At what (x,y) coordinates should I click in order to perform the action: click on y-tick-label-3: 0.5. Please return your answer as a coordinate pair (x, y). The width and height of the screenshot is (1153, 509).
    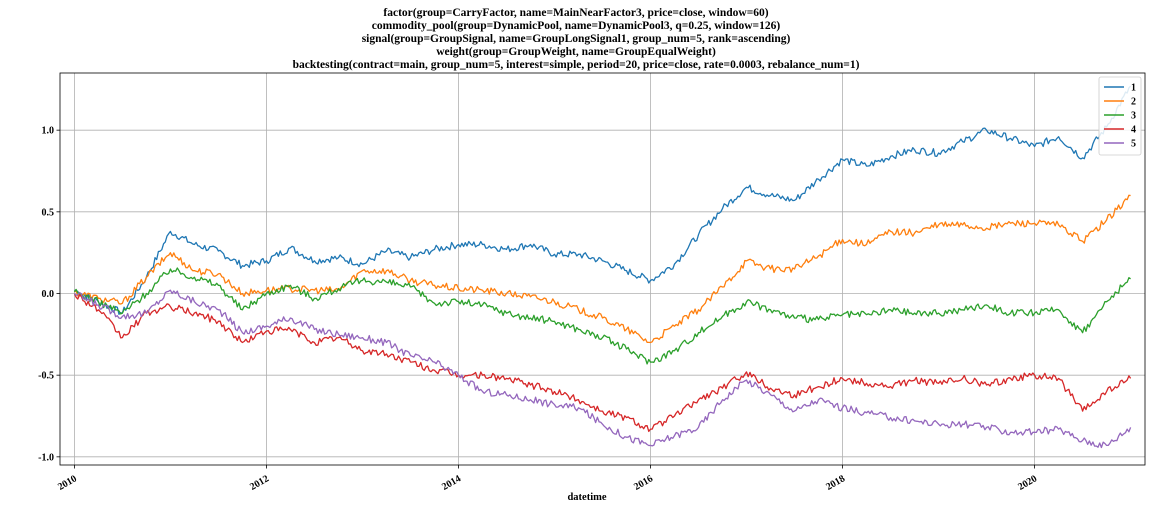
    Looking at the image, I should click on (48, 212).